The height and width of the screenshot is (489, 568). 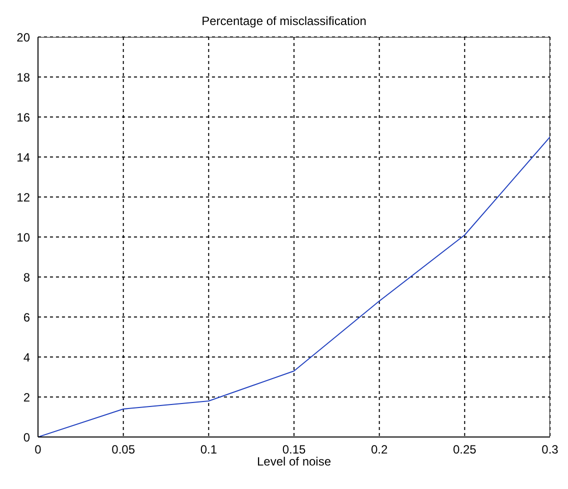 I want to click on x-tick-label: 0, so click(x=38, y=449).